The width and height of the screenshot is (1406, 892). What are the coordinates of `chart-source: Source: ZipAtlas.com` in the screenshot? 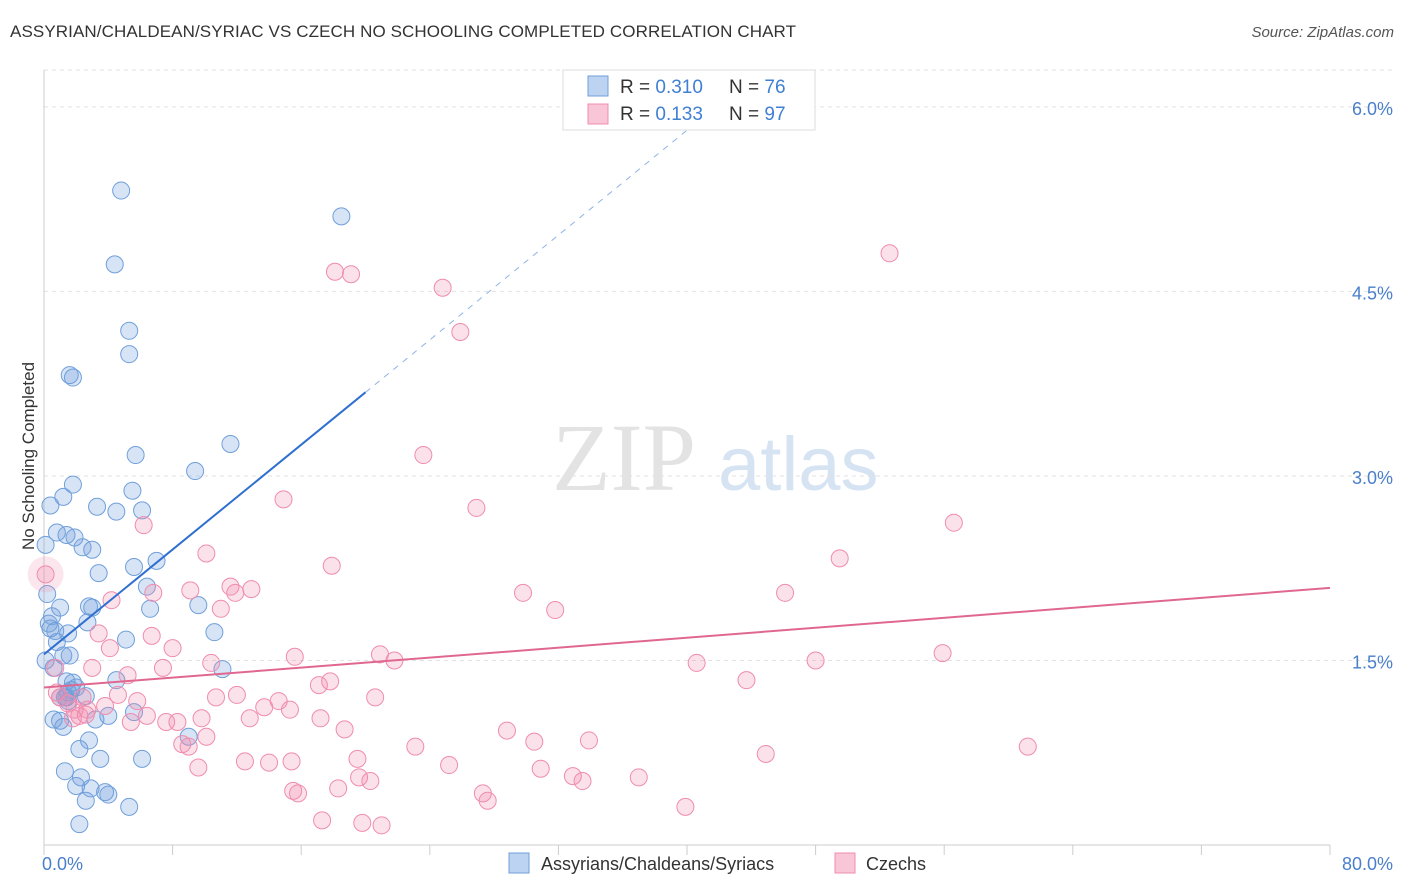 It's located at (1322, 32).